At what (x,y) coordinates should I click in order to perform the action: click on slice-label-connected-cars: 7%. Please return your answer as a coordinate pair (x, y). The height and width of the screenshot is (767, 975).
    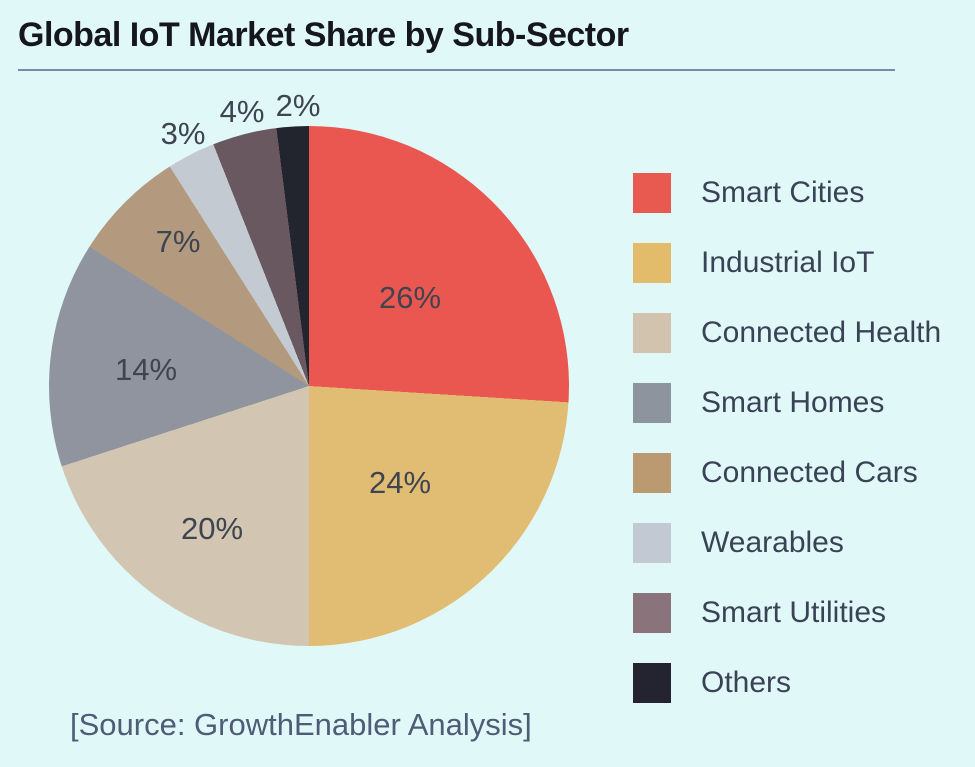
    Looking at the image, I should click on (178, 241).